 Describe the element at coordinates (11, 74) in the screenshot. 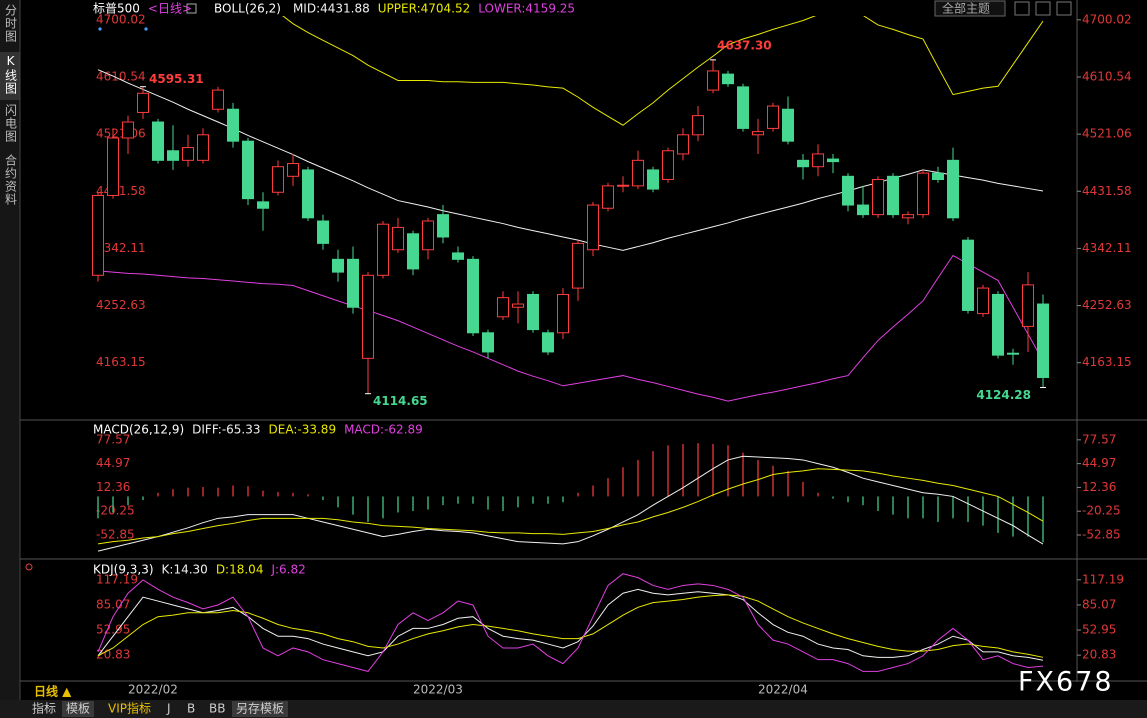

I see `sidebar-tab: K线图` at that location.